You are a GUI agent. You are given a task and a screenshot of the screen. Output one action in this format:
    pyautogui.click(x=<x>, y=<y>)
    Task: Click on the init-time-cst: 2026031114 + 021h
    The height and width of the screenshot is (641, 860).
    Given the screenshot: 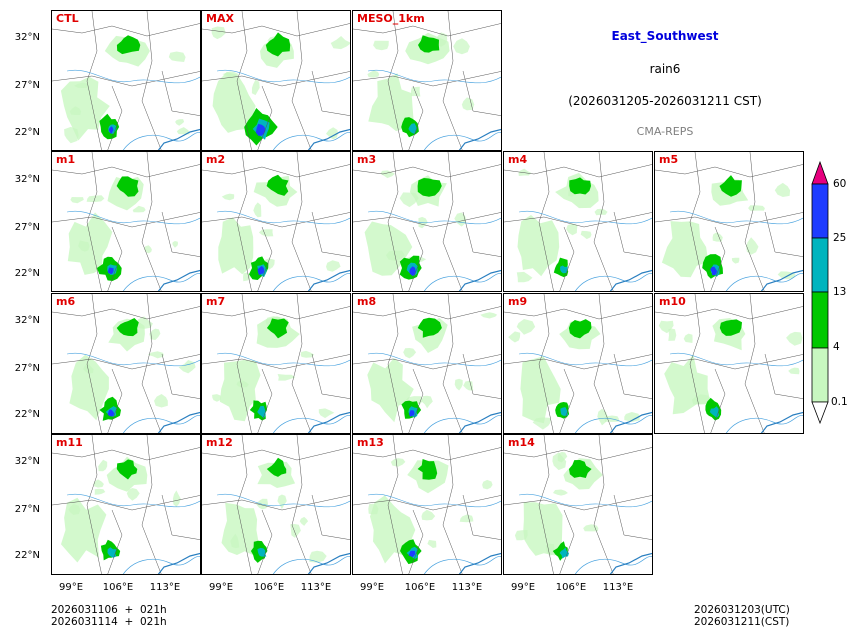 What is the action you would take?
    pyautogui.click(x=109, y=622)
    